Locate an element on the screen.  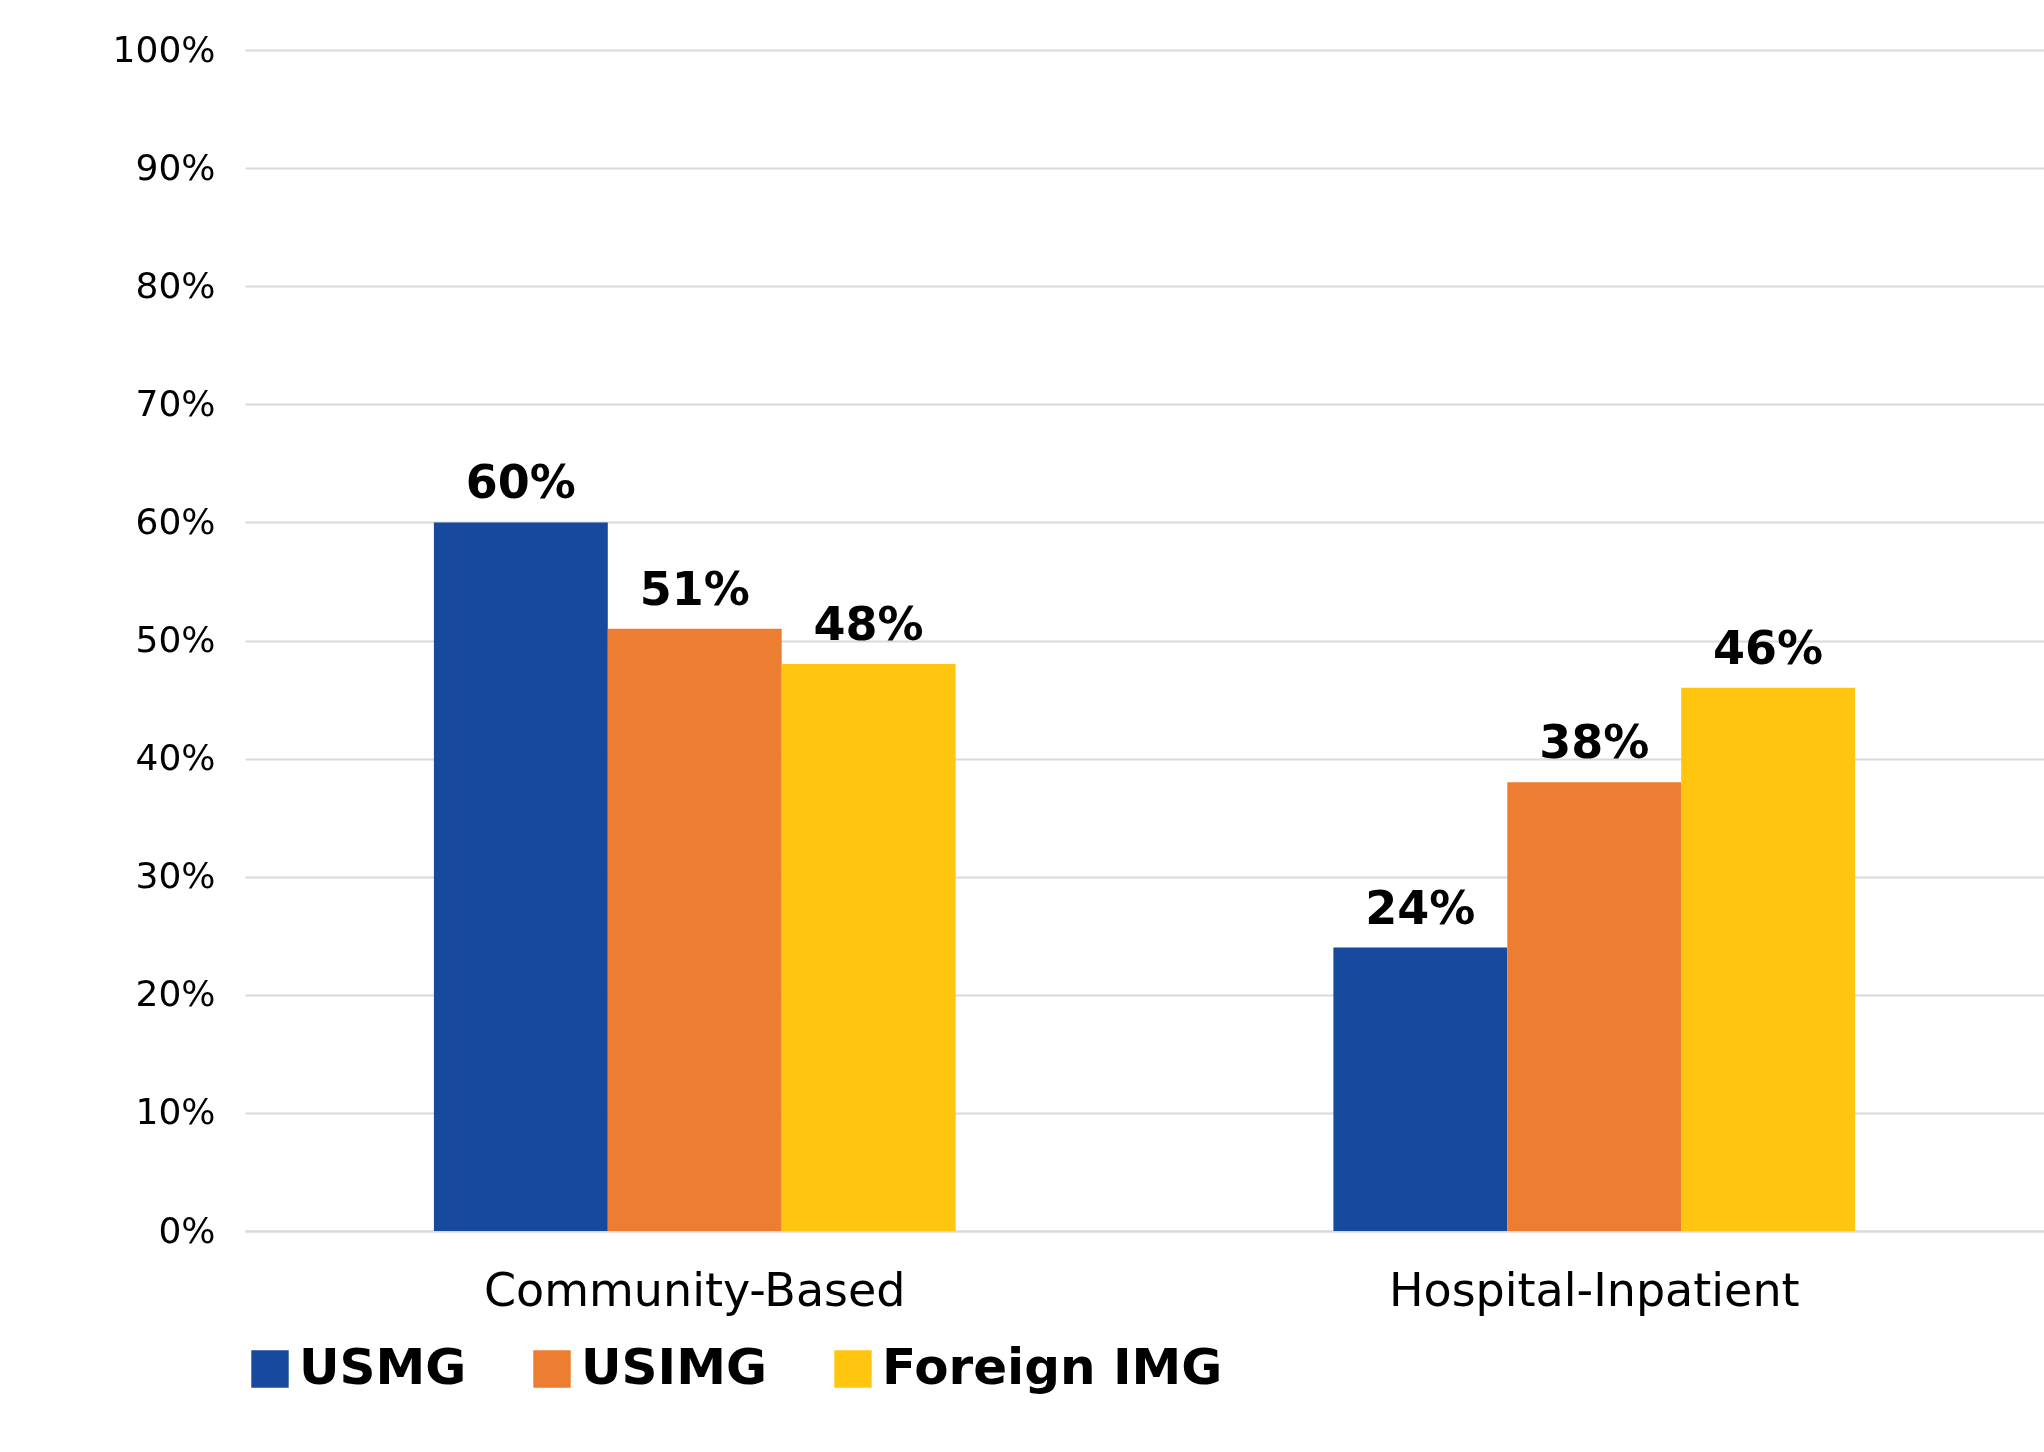
data-label: 46% is located at coordinates (1768, 647).